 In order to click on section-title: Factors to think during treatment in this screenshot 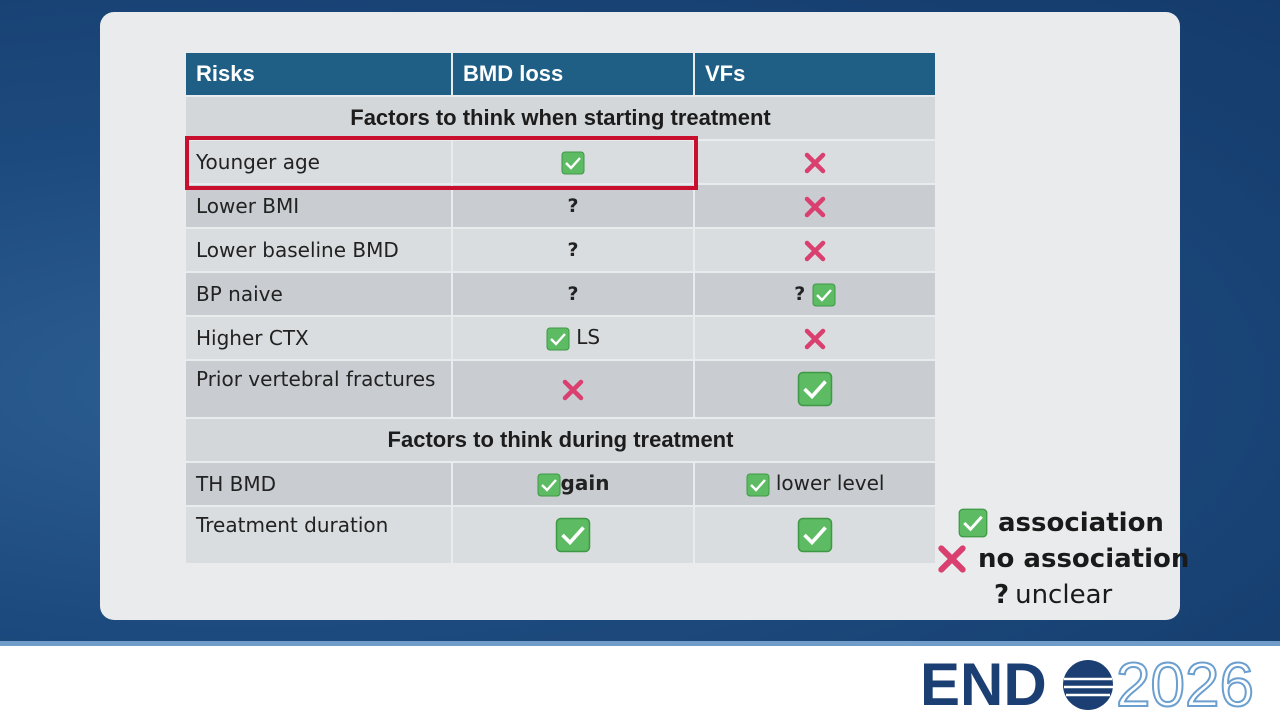, I will do `click(560, 440)`.